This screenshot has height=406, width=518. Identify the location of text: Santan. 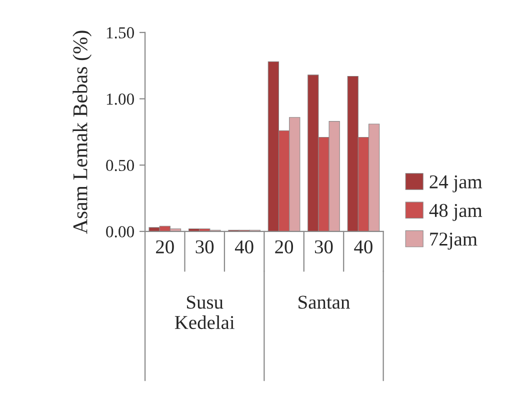
(324, 302).